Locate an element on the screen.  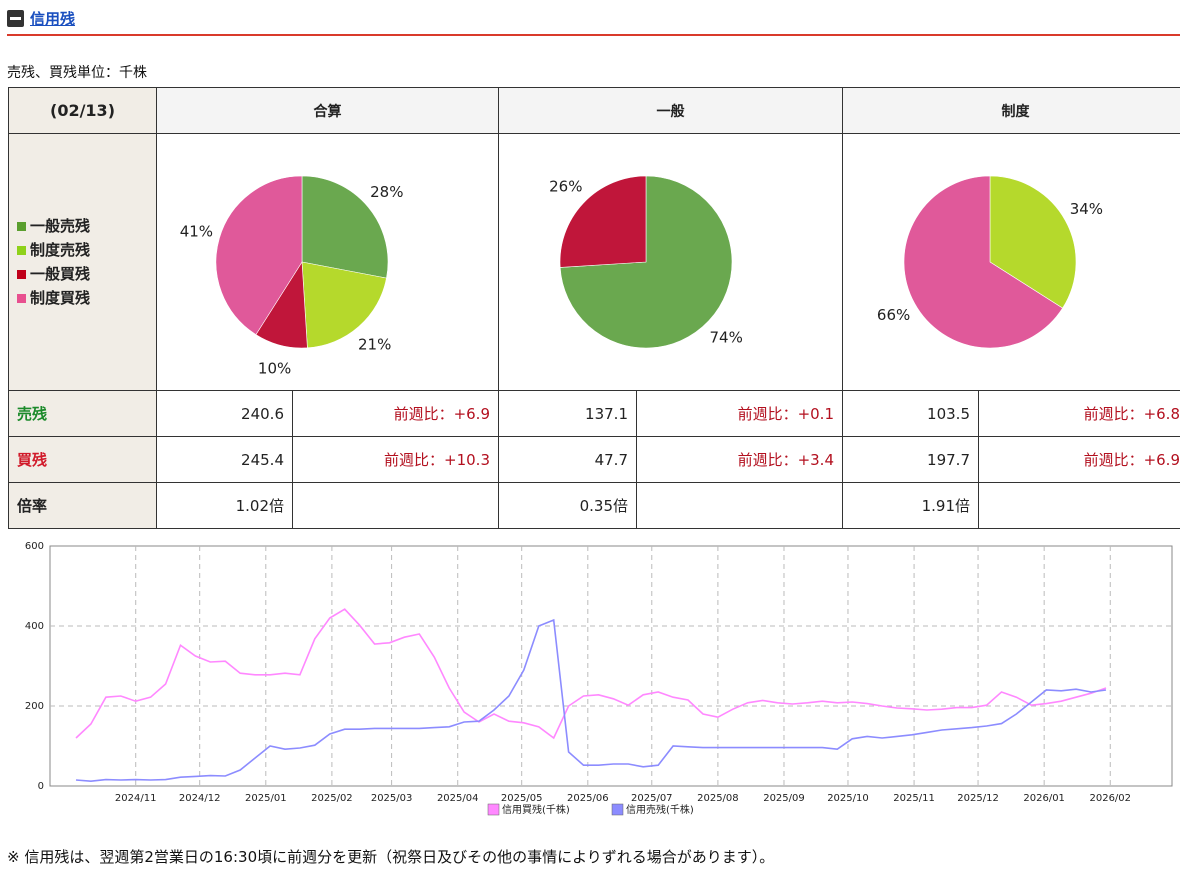
buy-weekly-change: 前週比：+10.3 is located at coordinates (395, 459).